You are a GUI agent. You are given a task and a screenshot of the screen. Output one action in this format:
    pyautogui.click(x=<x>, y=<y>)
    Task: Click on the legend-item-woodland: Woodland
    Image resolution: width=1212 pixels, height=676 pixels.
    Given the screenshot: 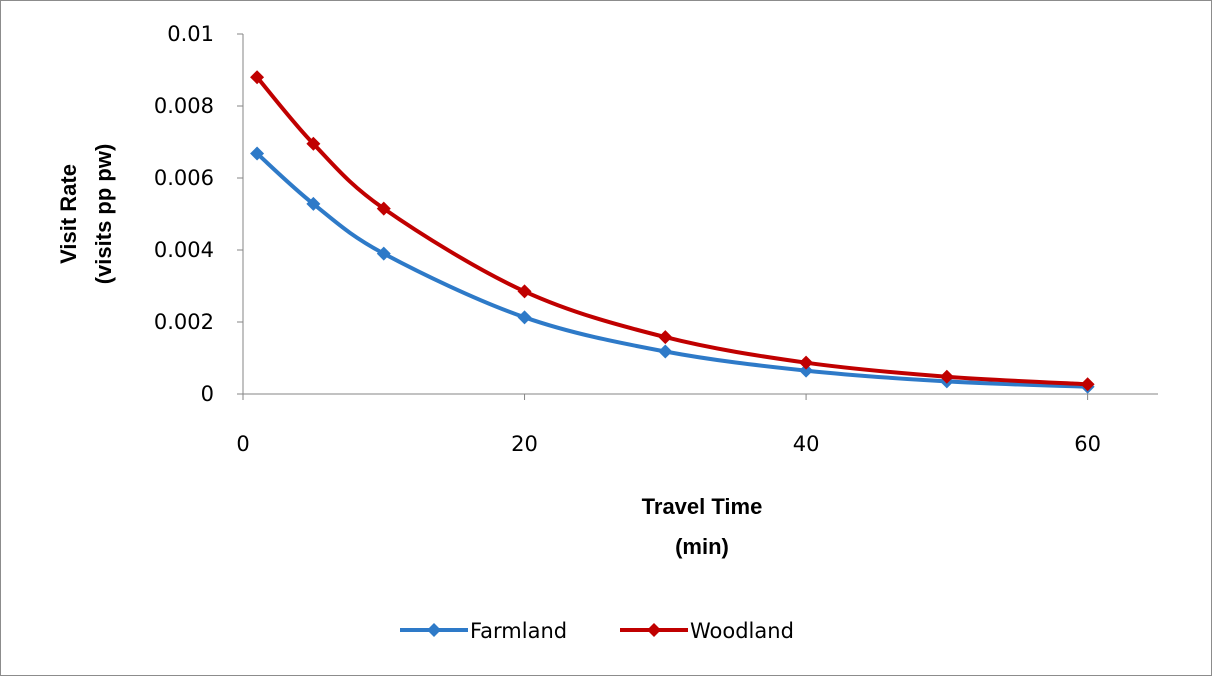 What is the action you would take?
    pyautogui.click(x=707, y=631)
    